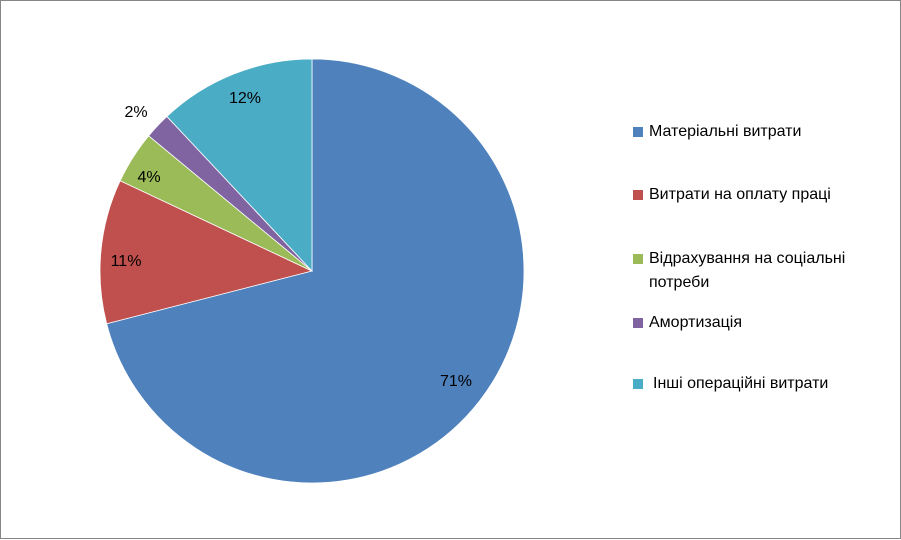  I want to click on legend-label: Амортизація, so click(695, 322).